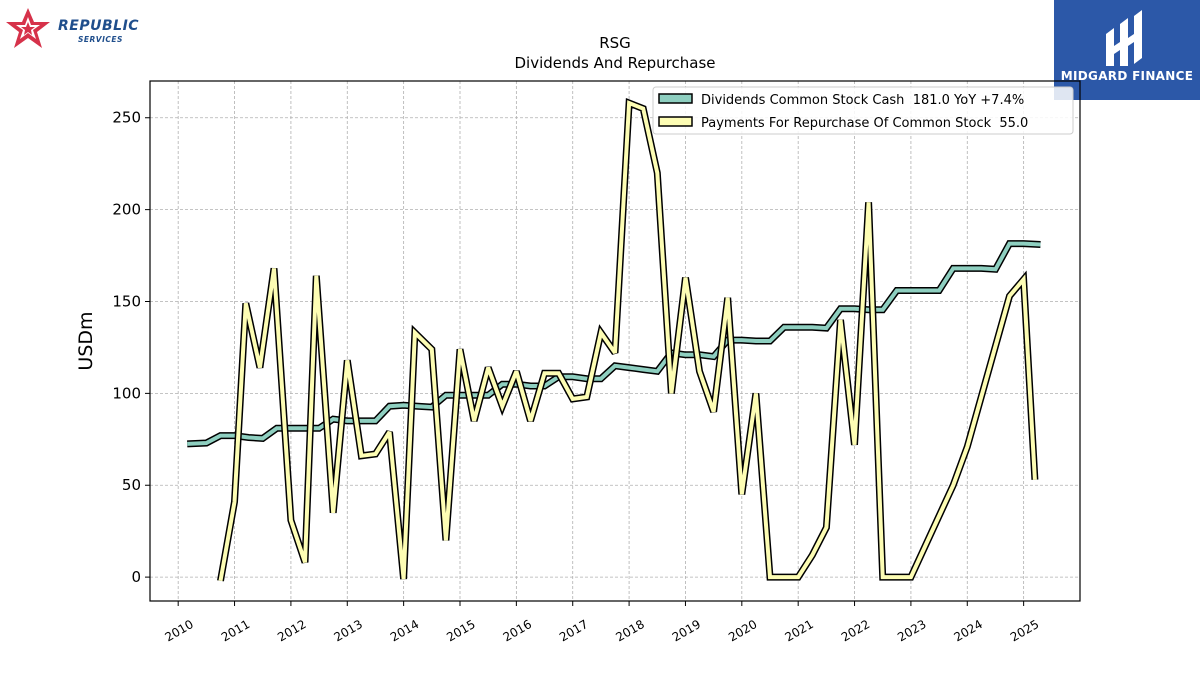 This screenshot has width=1200, height=675. I want to click on chart-subtitle: Dividends And Repurchase, so click(614, 63).